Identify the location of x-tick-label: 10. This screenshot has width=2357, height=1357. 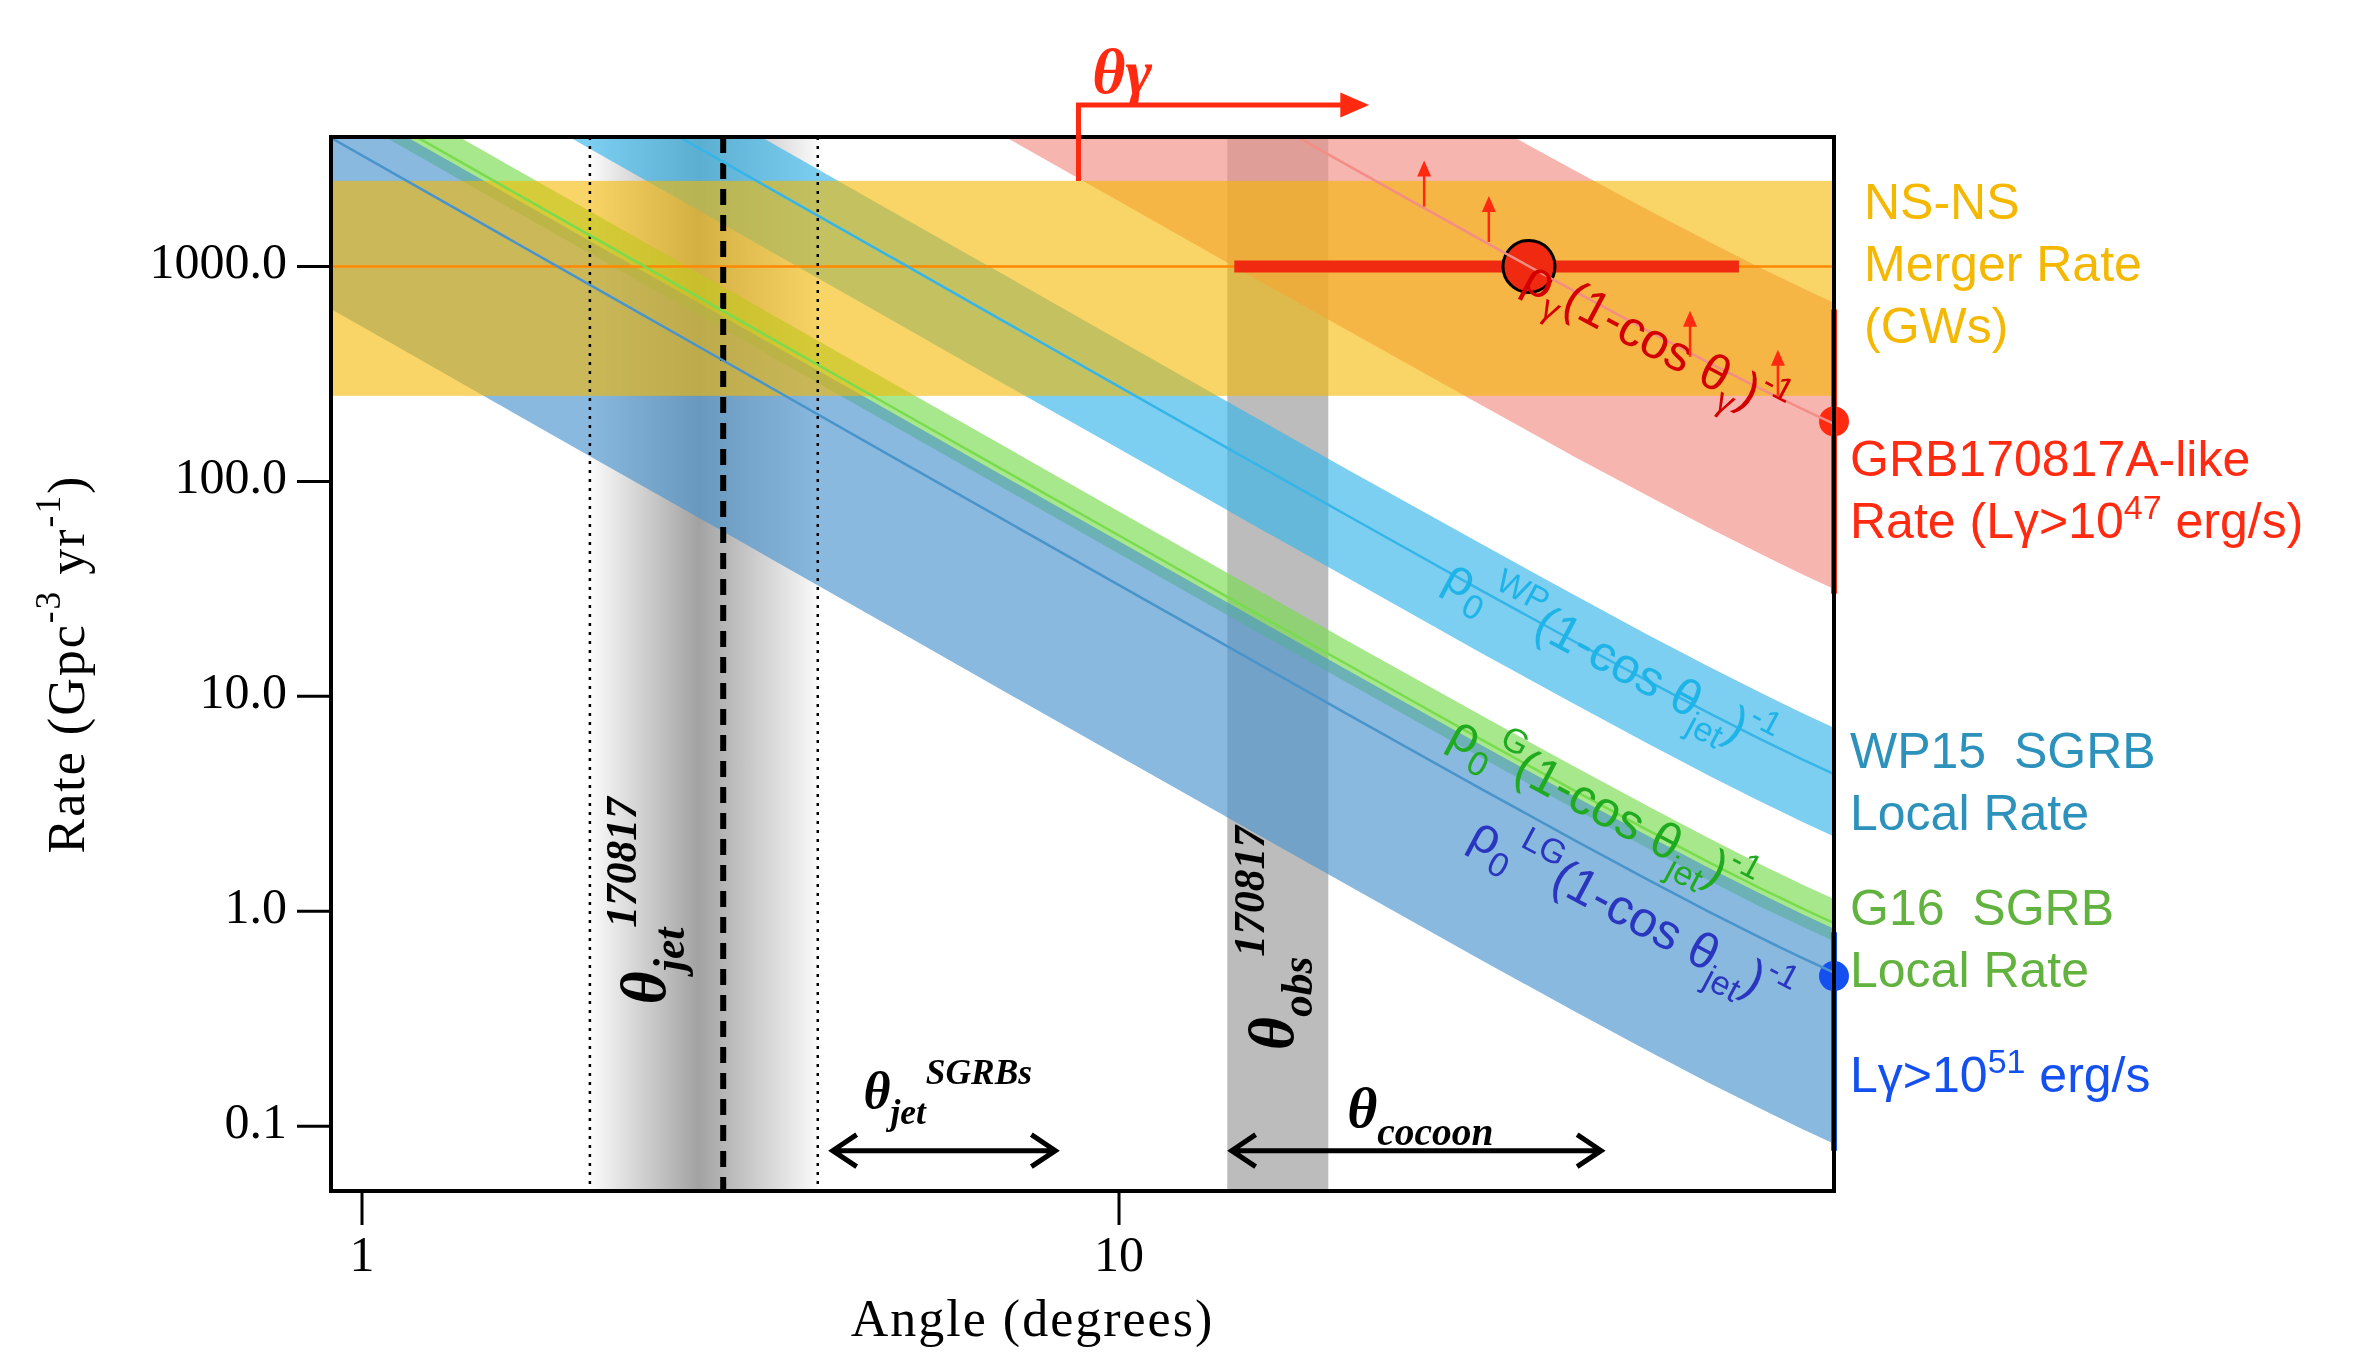
(1119, 1254).